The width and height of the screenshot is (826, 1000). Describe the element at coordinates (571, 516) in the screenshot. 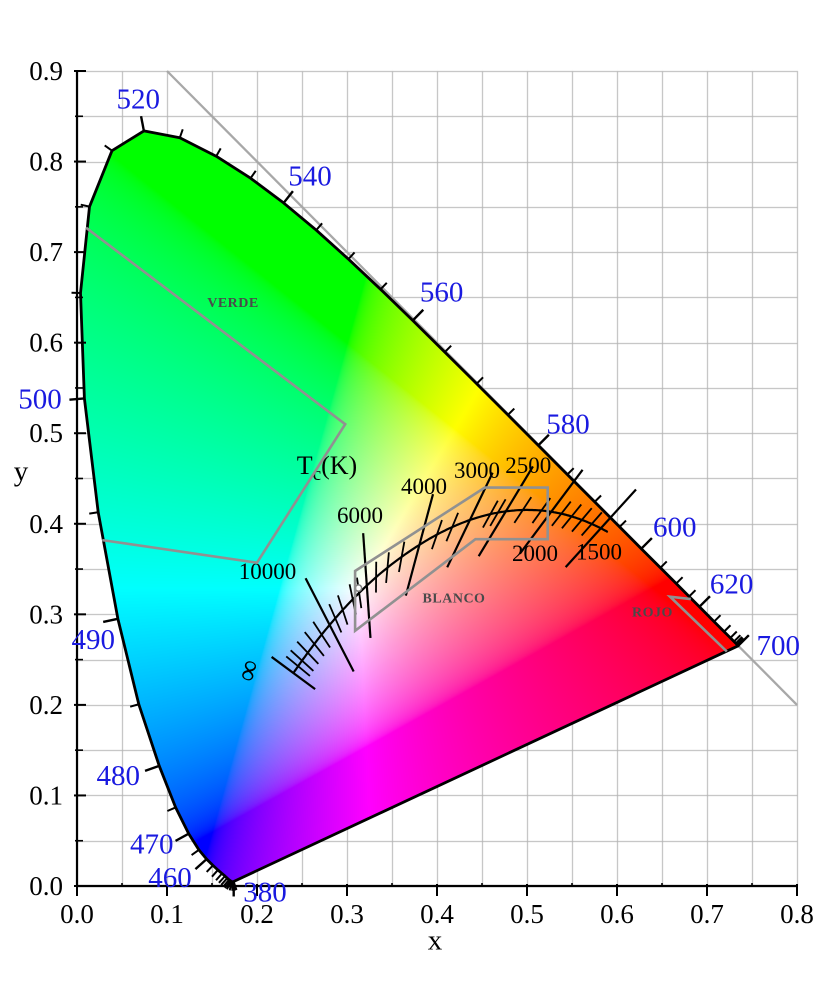

I see `isotherm-tick-1800K` at that location.